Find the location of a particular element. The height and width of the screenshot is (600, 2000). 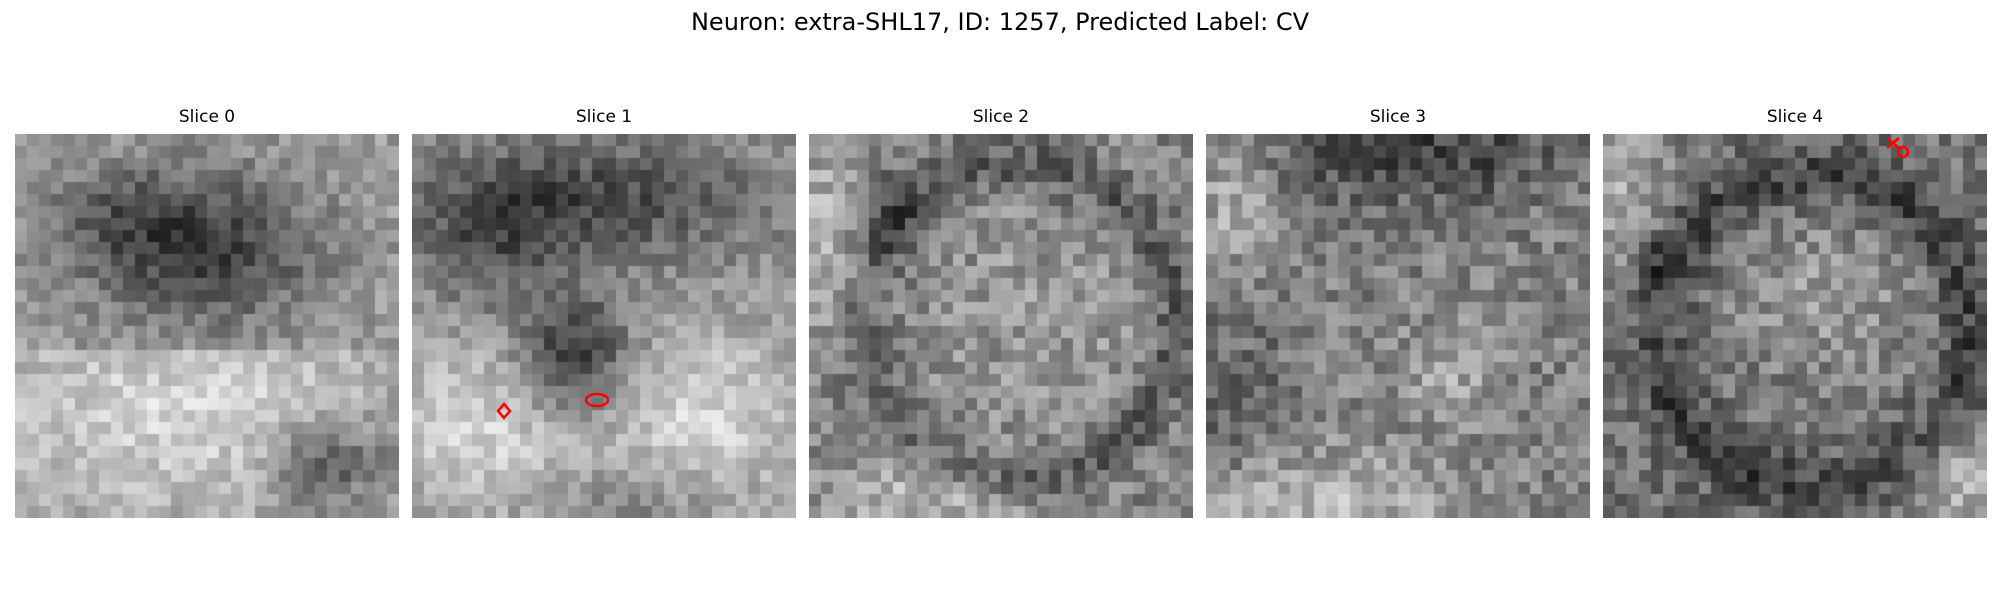

slice-panel-2: Slice 2 is located at coordinates (1001, 311).